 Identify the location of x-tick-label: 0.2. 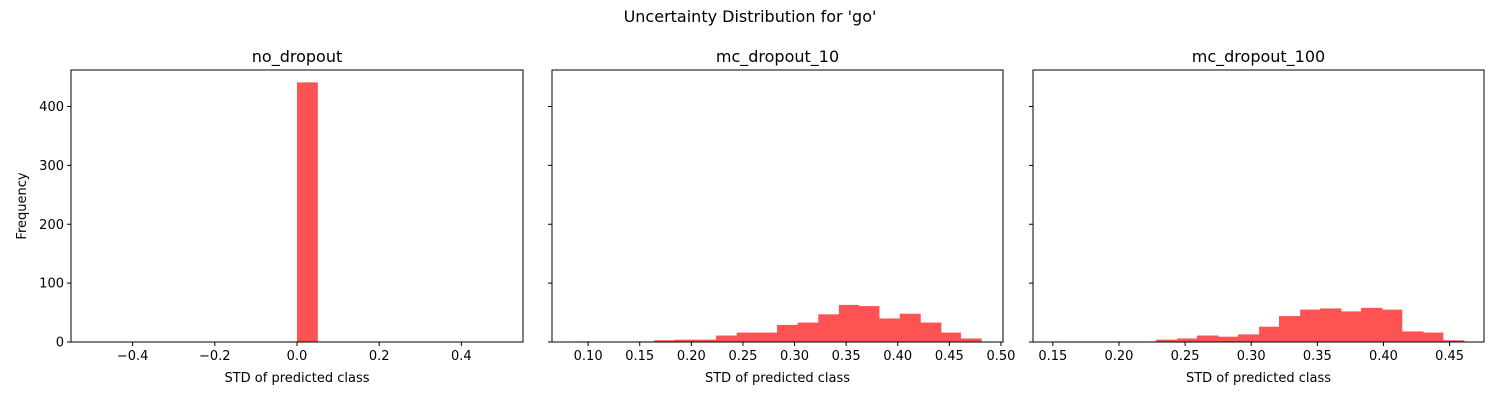
(379, 356).